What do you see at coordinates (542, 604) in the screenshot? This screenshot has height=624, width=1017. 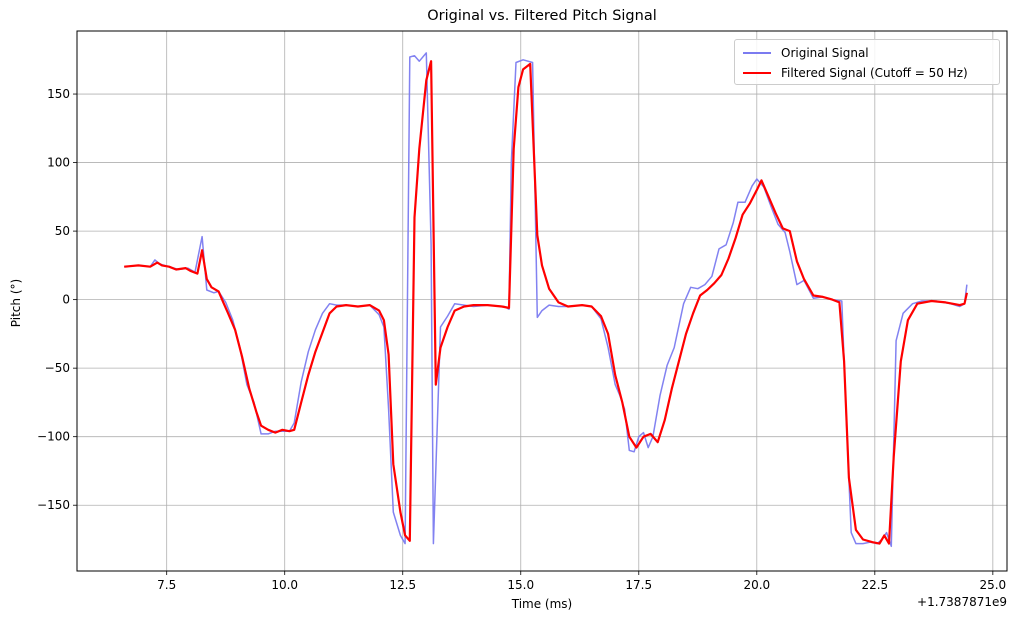 I see `x-axis-label: Time (ms)` at bounding box center [542, 604].